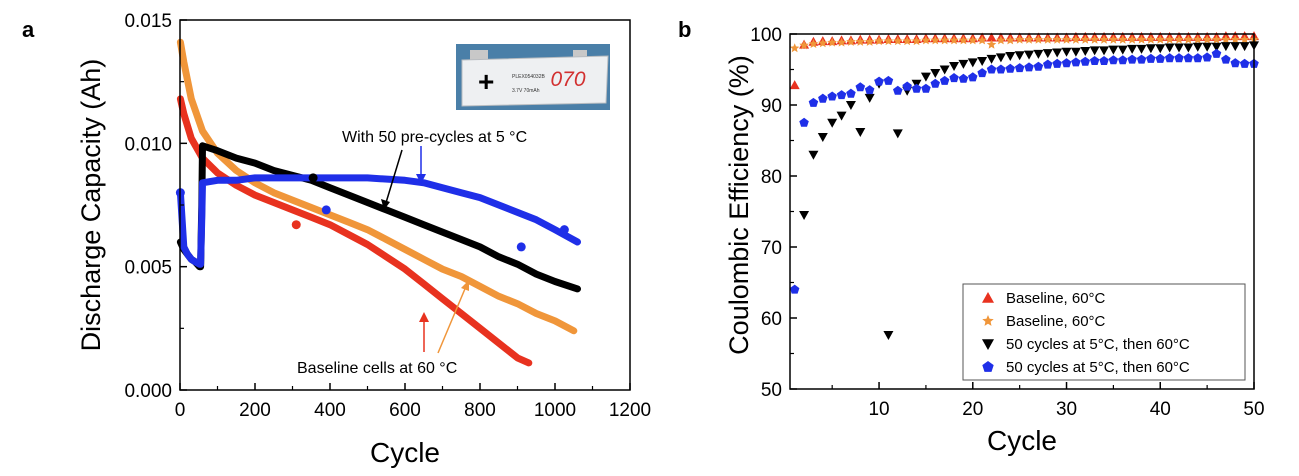  What do you see at coordinates (567, 79) in the screenshot?
I see `pouch-cell-number: 070` at bounding box center [567, 79].